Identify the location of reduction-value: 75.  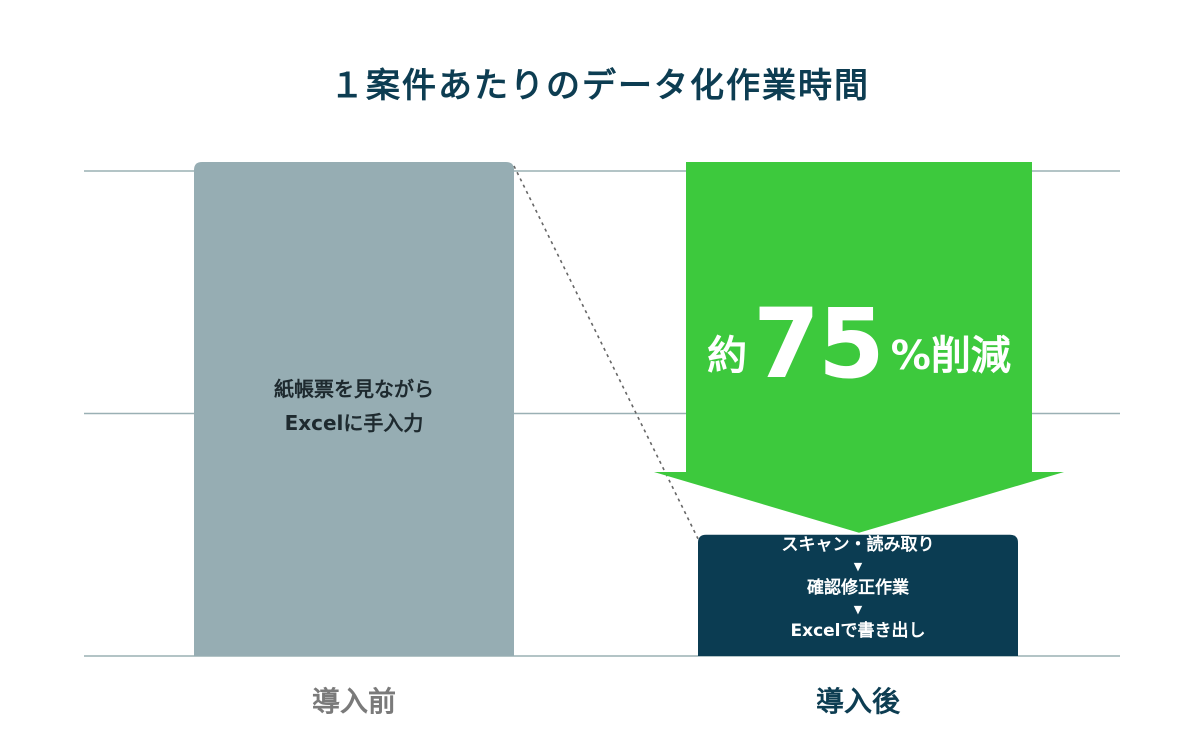
(819, 344).